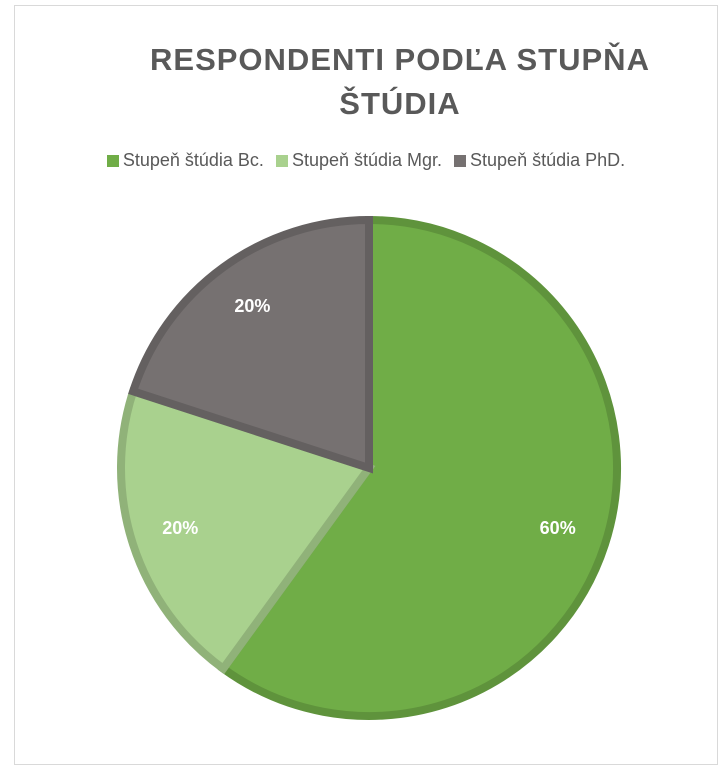  Describe the element at coordinates (400, 81) in the screenshot. I see `chart-title: RESPONDENTI PODĽA STUPŇA ŠTÚDIA` at that location.